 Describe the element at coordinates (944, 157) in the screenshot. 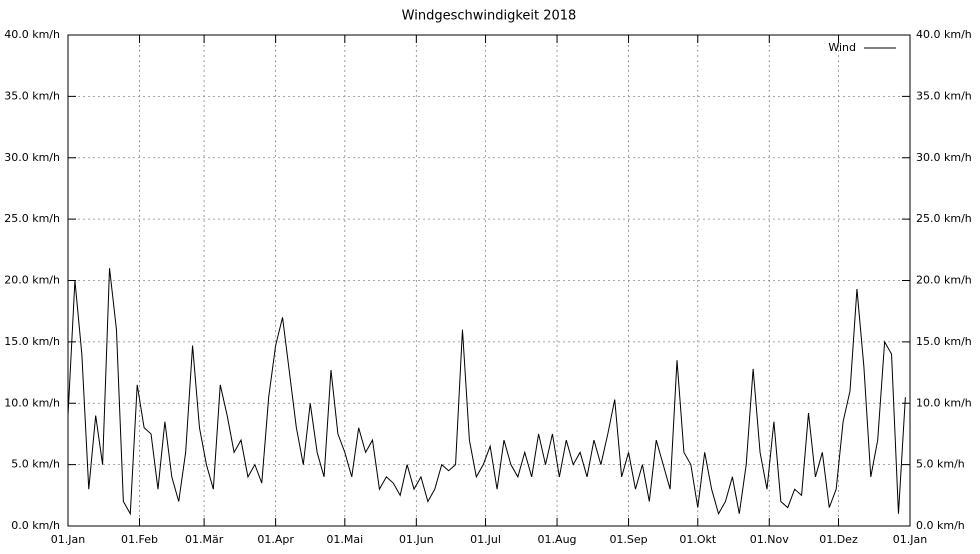

I see `y2-tick-label: 30.0 km/h` at that location.